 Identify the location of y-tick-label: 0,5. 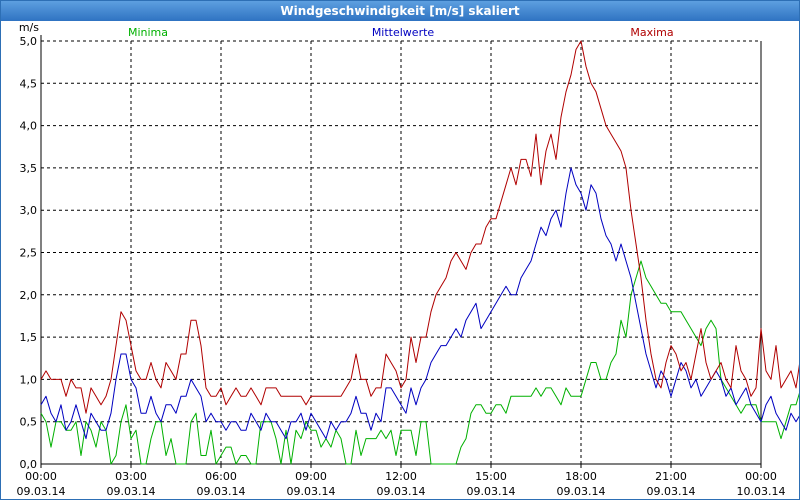
(29, 422).